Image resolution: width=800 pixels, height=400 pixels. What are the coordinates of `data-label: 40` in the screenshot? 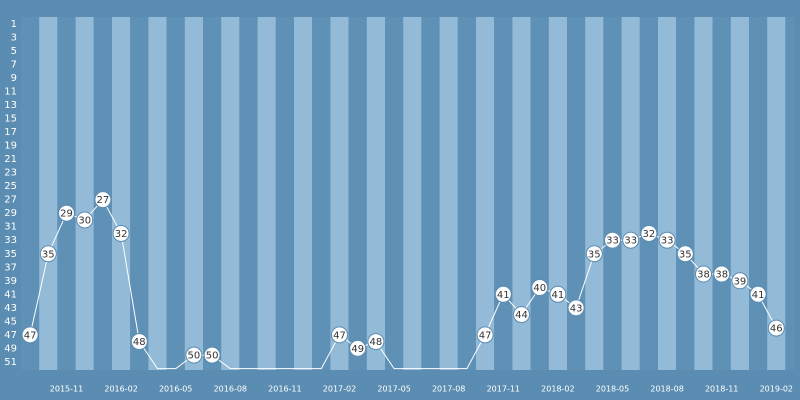 It's located at (539, 288).